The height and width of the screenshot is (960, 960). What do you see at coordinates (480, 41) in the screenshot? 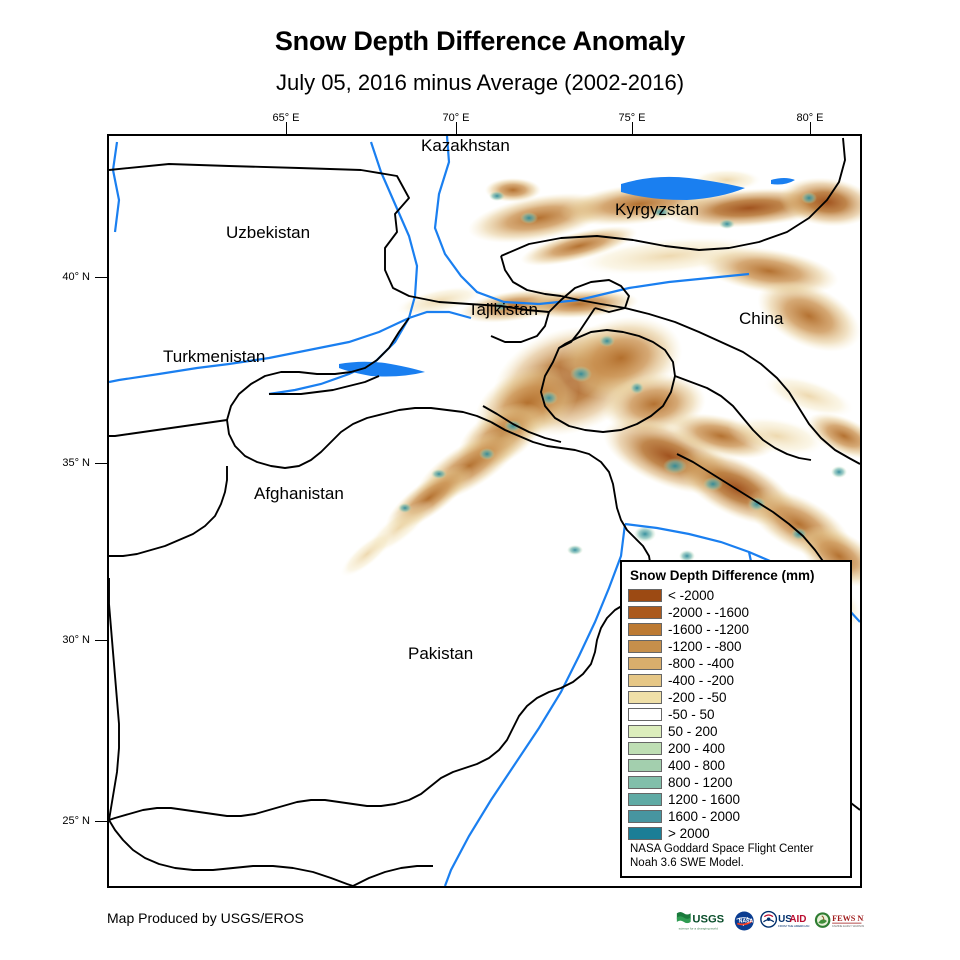
I see `page-title: Snow Depth Difference Anomaly` at bounding box center [480, 41].